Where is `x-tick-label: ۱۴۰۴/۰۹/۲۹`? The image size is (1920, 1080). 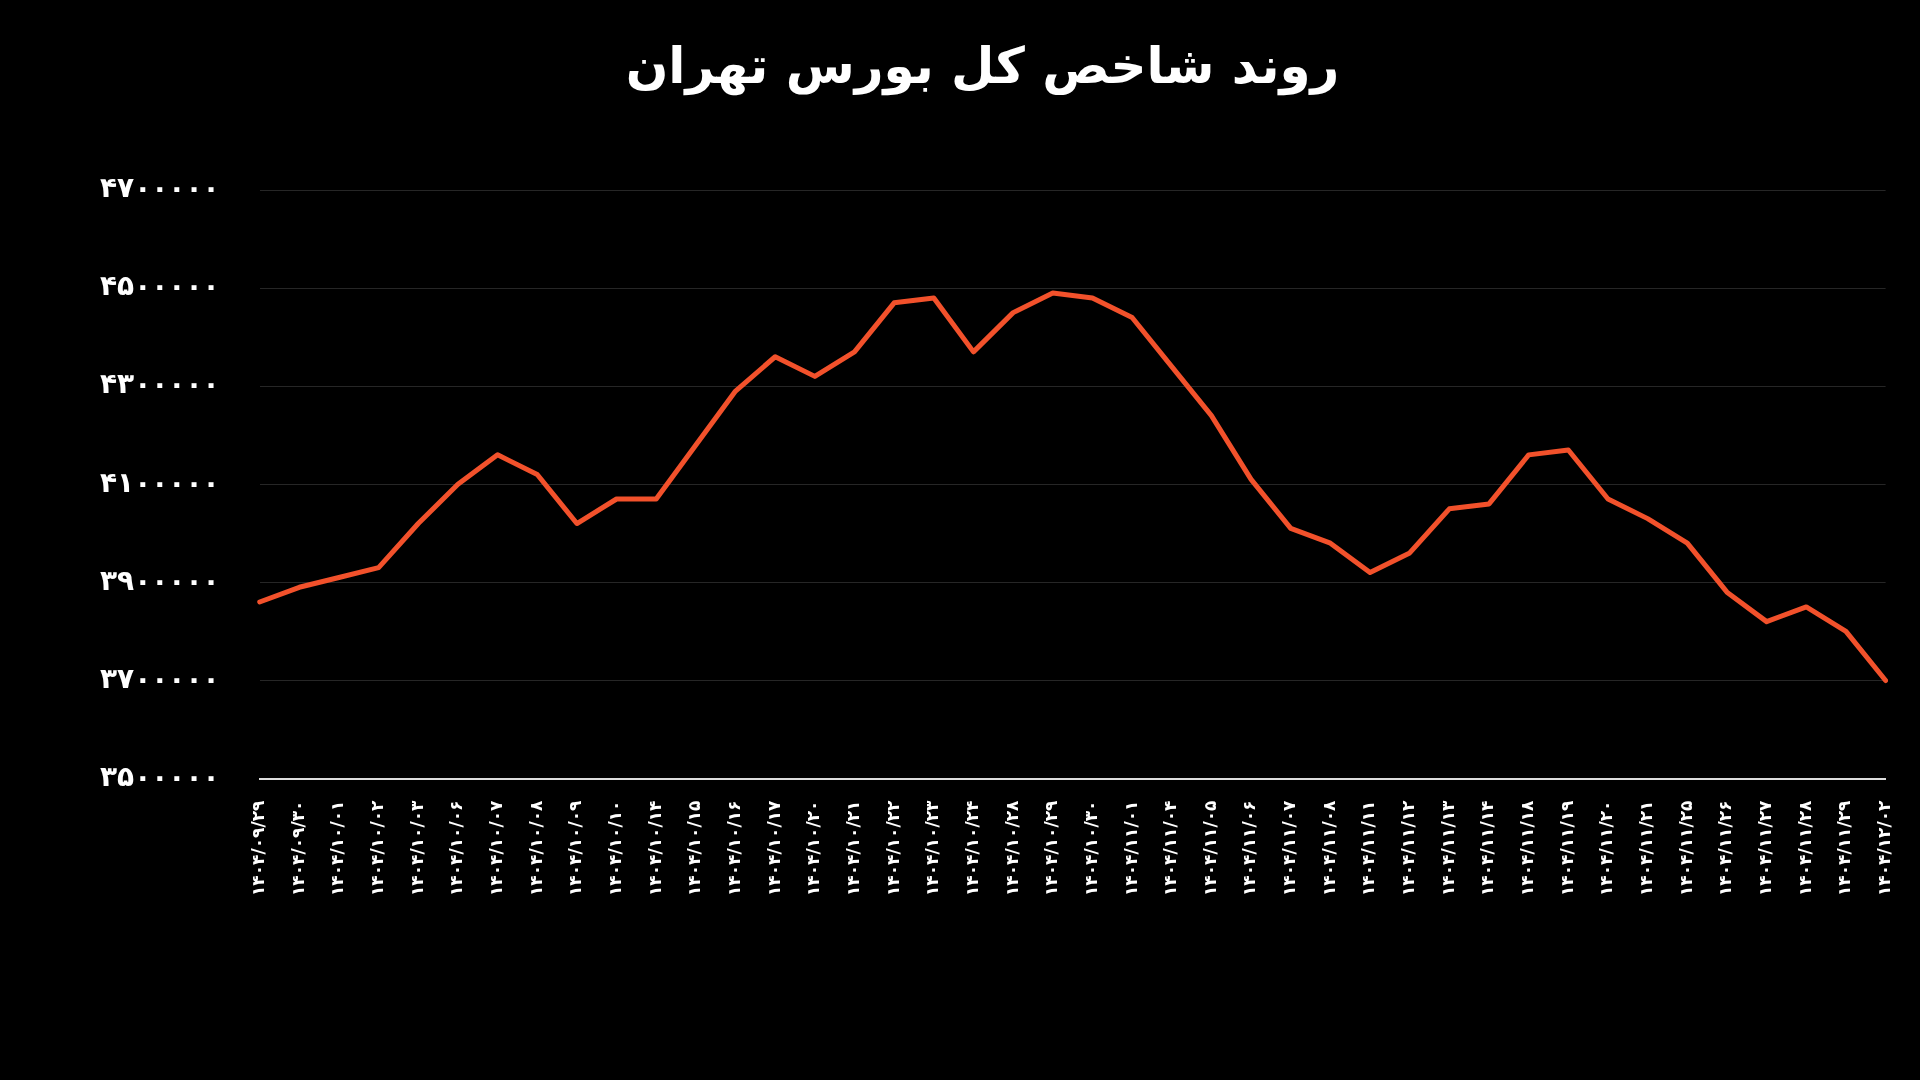
x-tick-label: ۱۴۰۴/۰۹/۲۹ is located at coordinates (258, 848).